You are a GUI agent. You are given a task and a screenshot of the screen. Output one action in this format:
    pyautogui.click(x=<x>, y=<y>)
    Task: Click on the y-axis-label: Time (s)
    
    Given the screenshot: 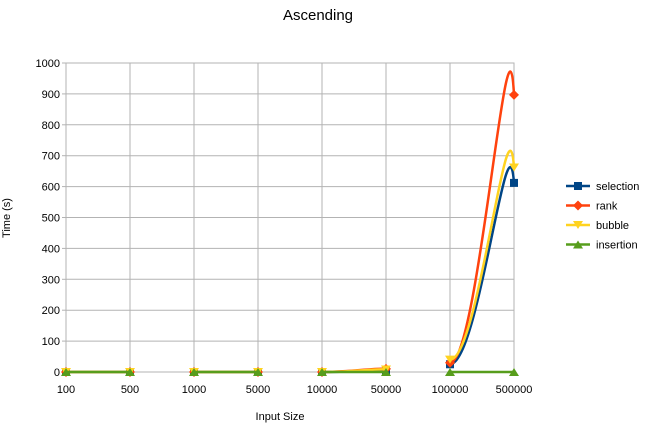 What is the action you would take?
    pyautogui.click(x=7, y=218)
    